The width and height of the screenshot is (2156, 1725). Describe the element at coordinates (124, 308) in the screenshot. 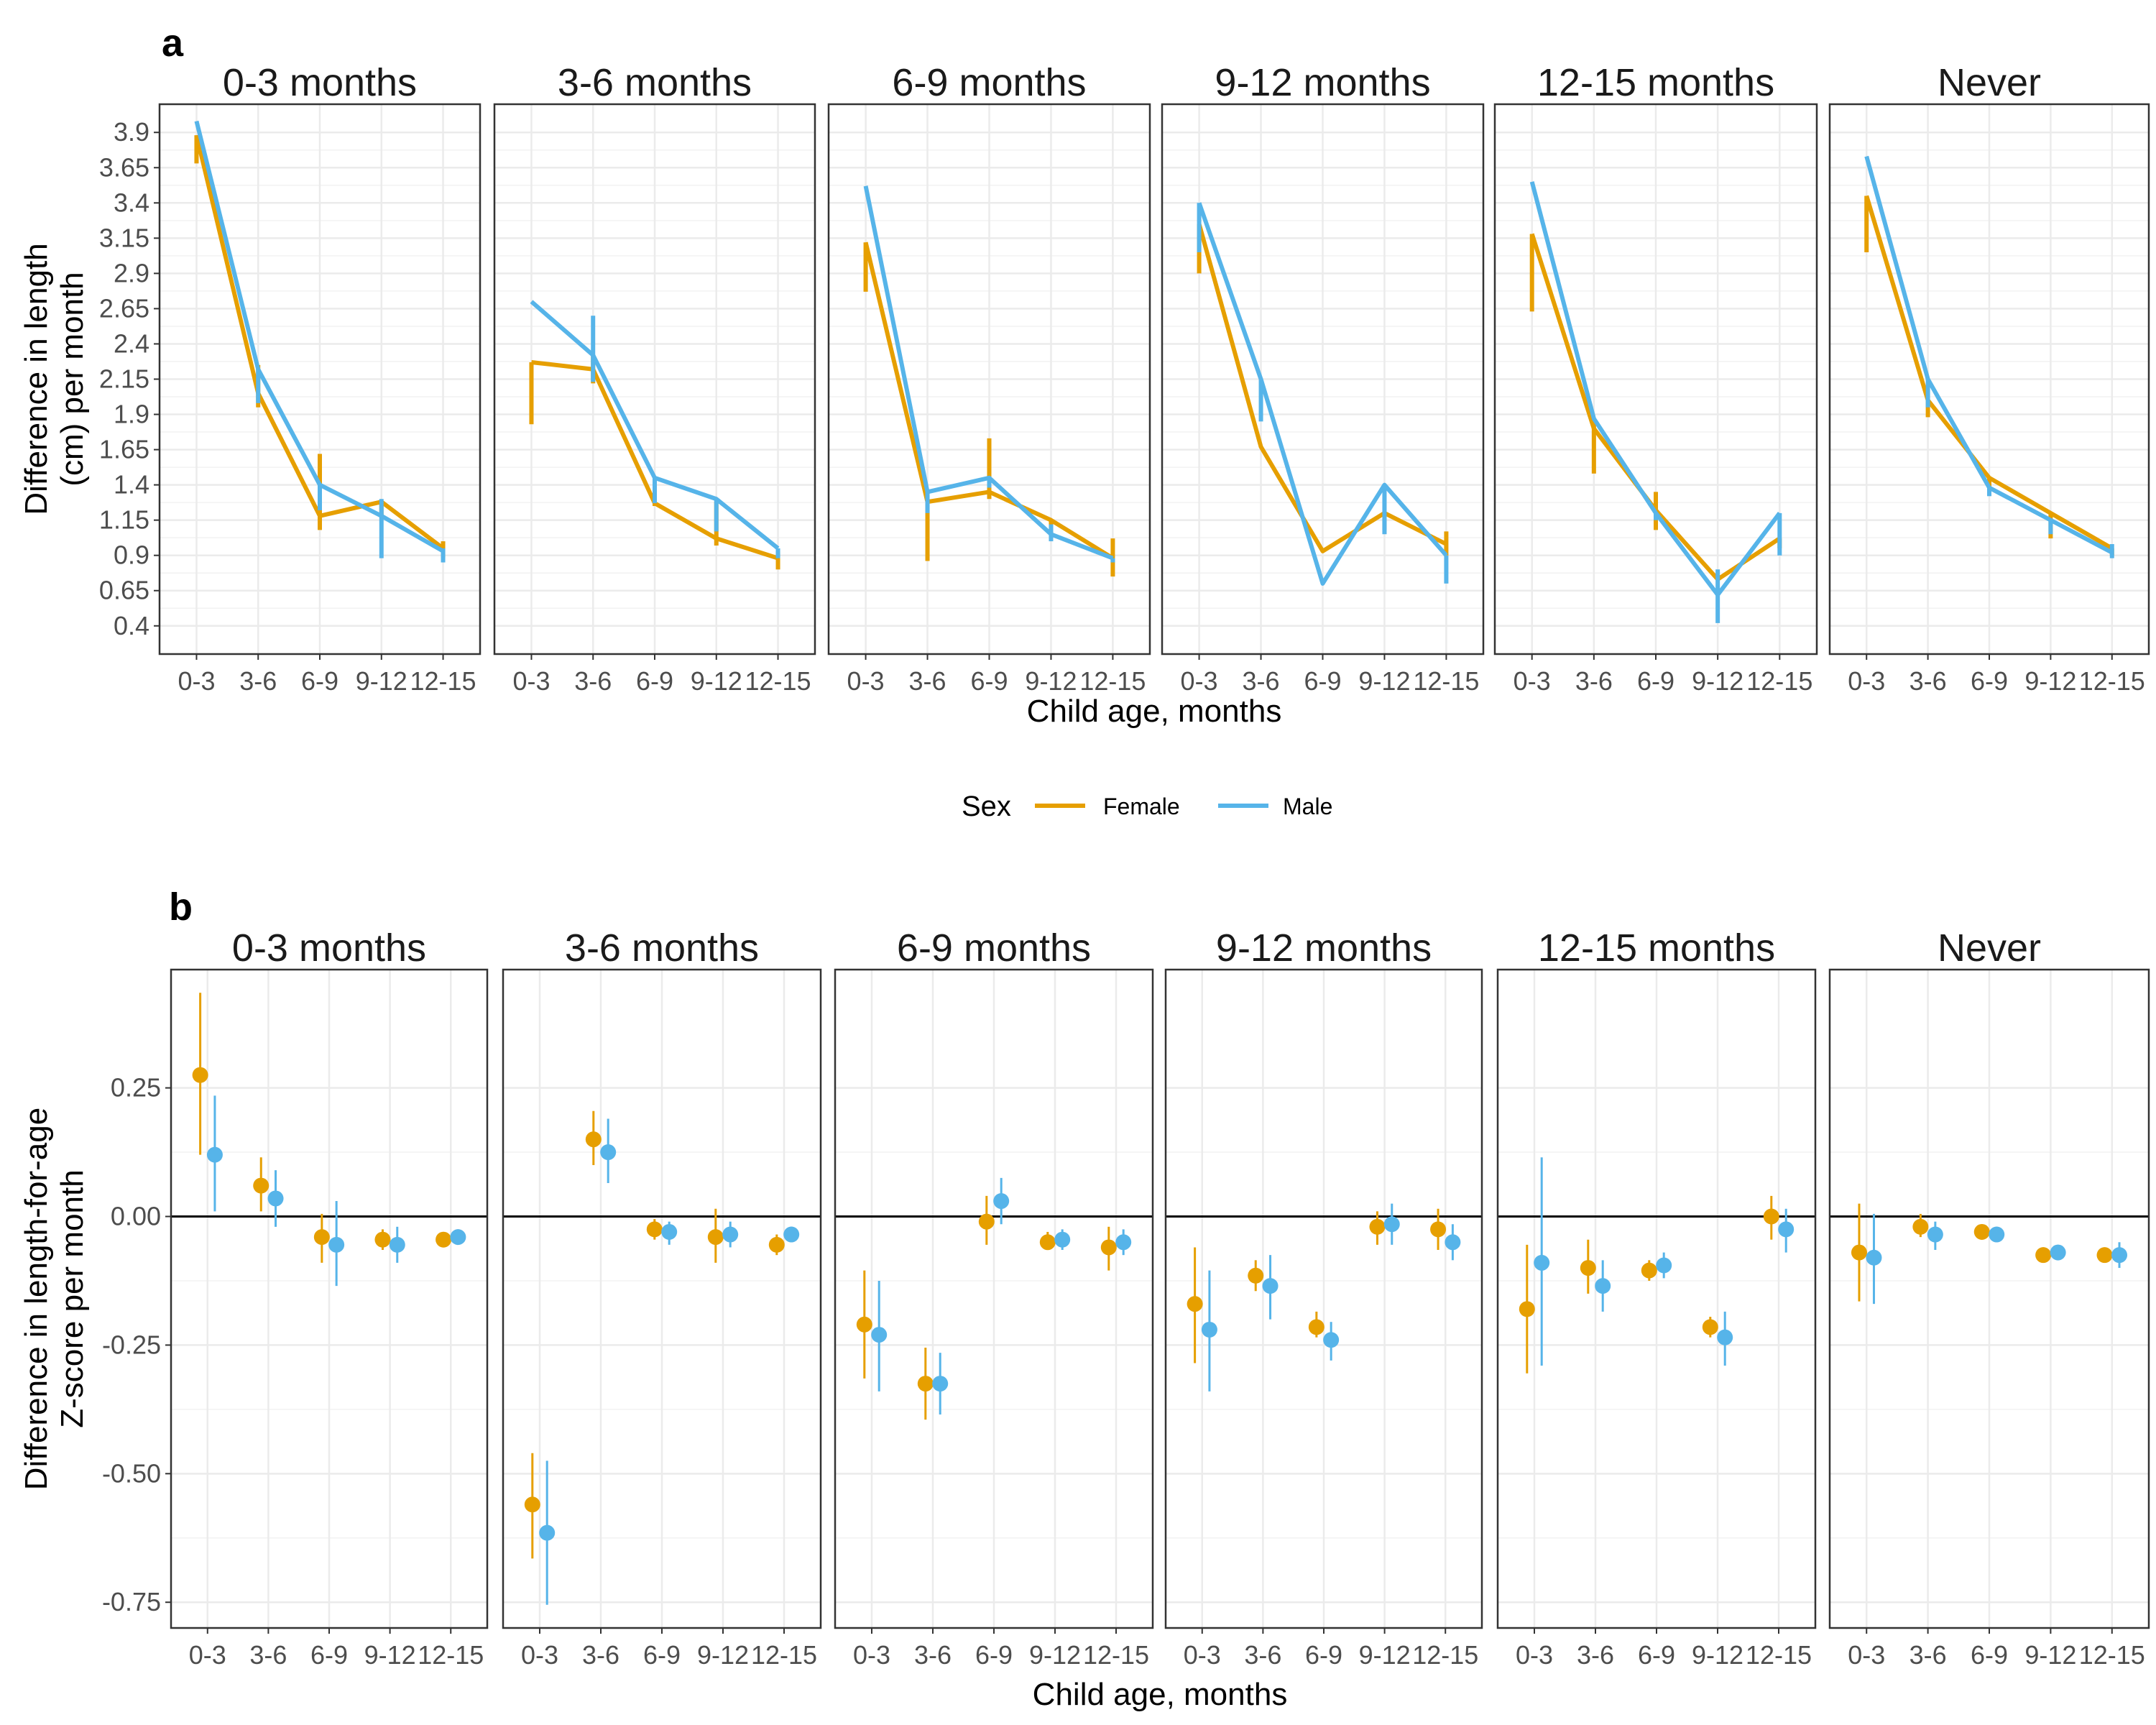

I see `y-tick-label: 2.65` at that location.